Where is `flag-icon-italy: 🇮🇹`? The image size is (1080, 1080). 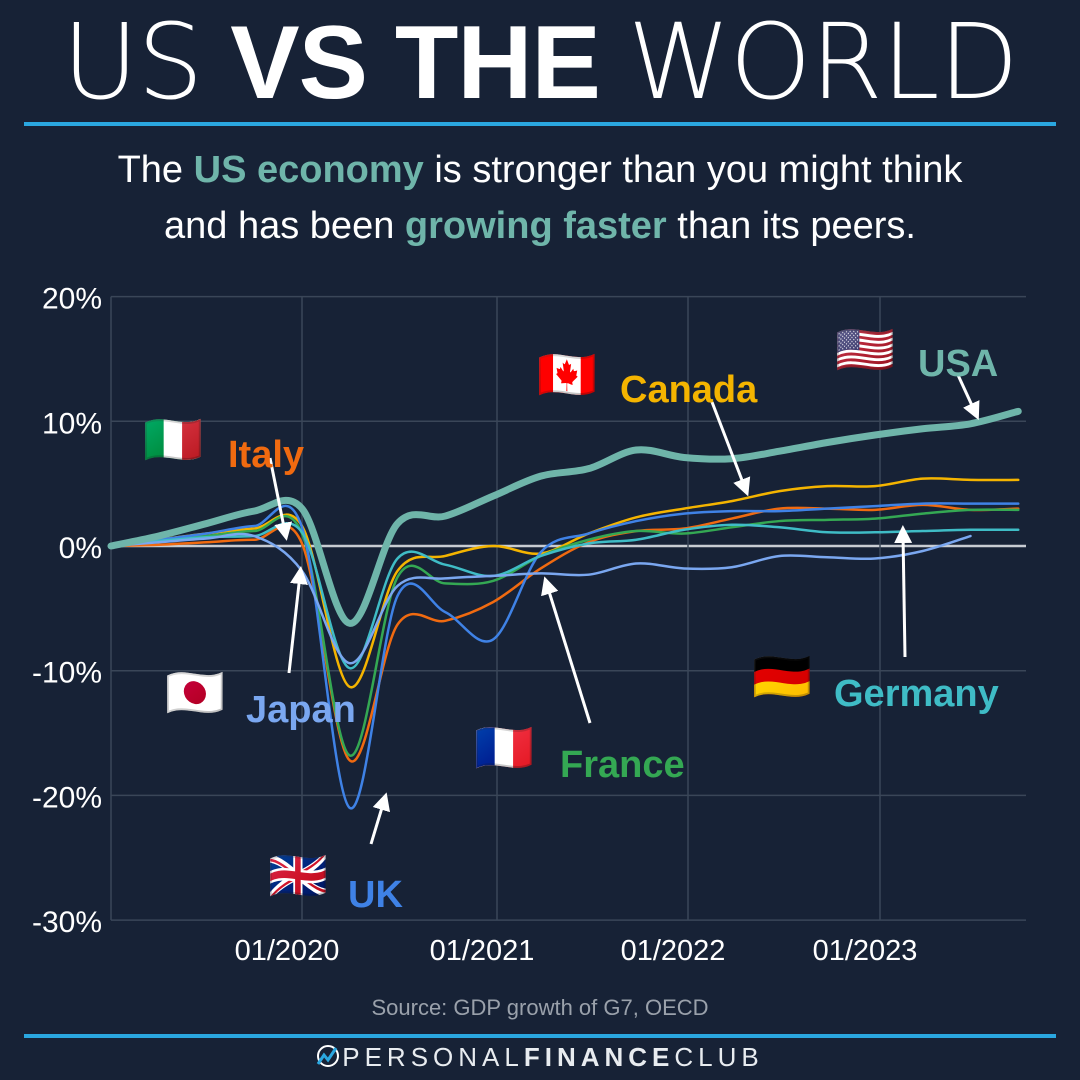
flag-icon-italy: 🇮🇹 is located at coordinates (173, 440).